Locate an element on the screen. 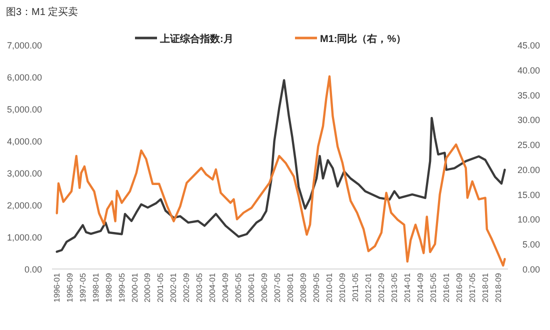 This screenshot has width=550, height=330. x-tick: 2010-01 is located at coordinates (329, 287).